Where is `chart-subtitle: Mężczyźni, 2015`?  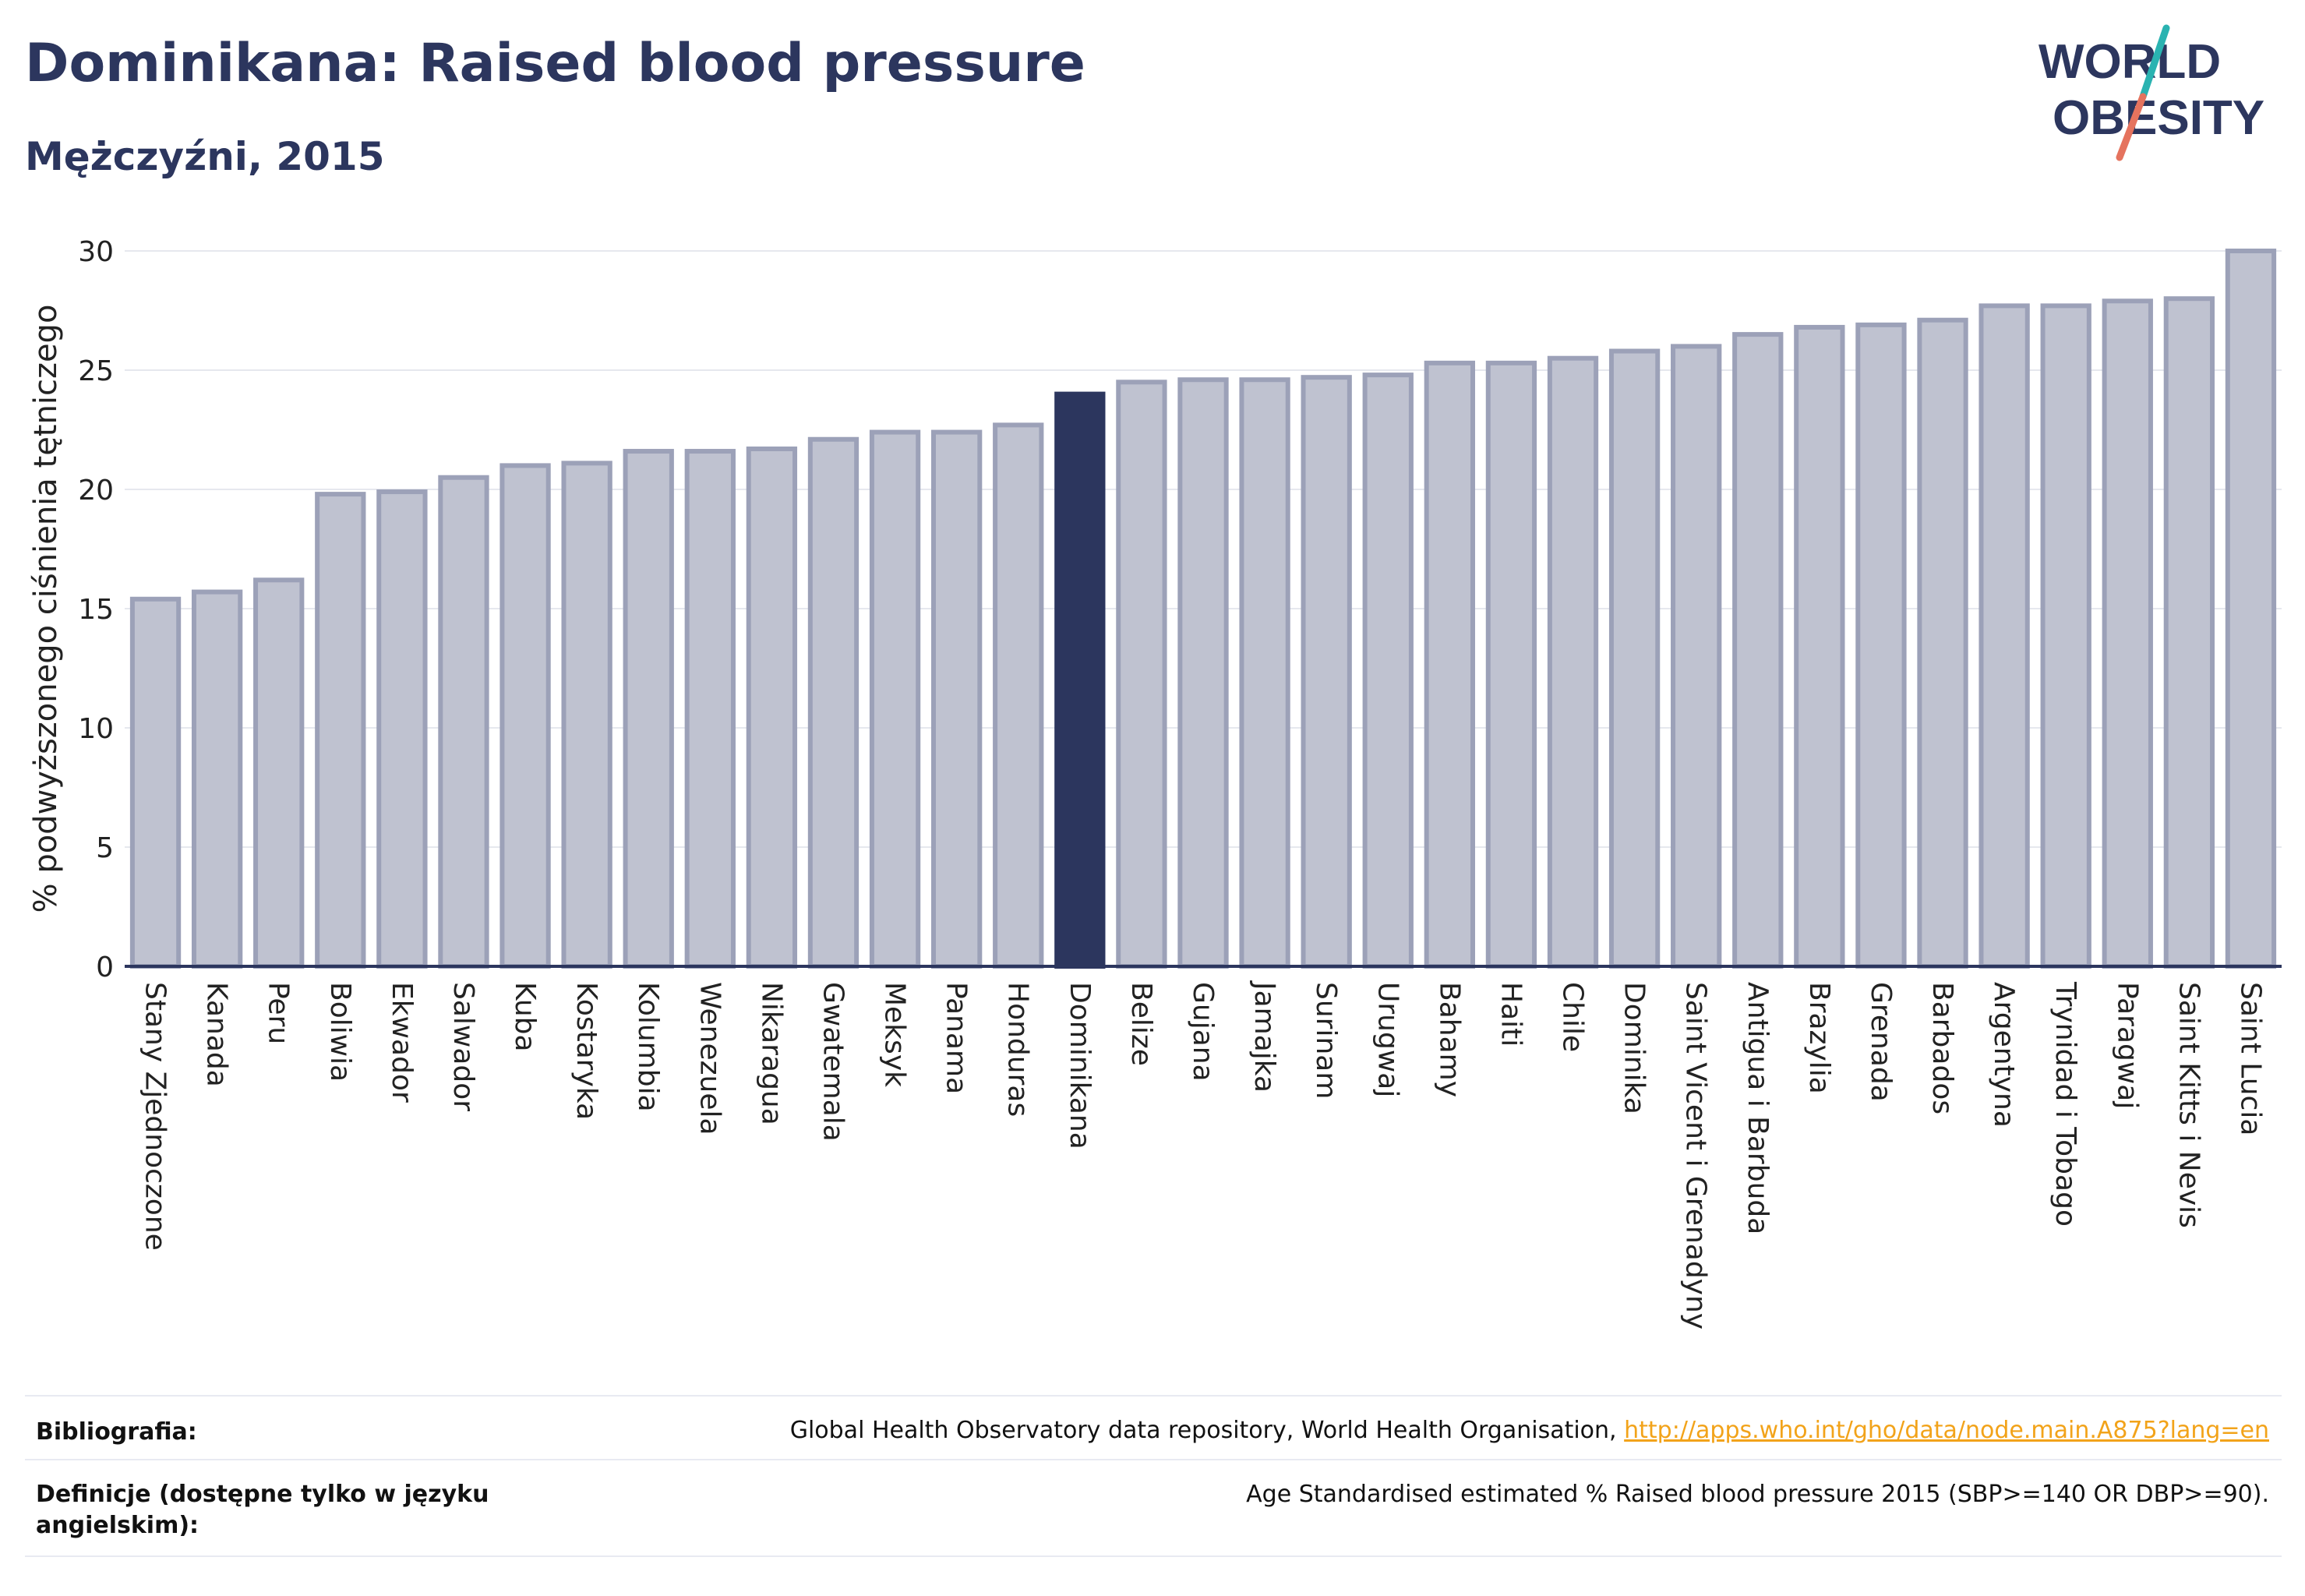 chart-subtitle: Mężczyźni, 2015 is located at coordinates (205, 156).